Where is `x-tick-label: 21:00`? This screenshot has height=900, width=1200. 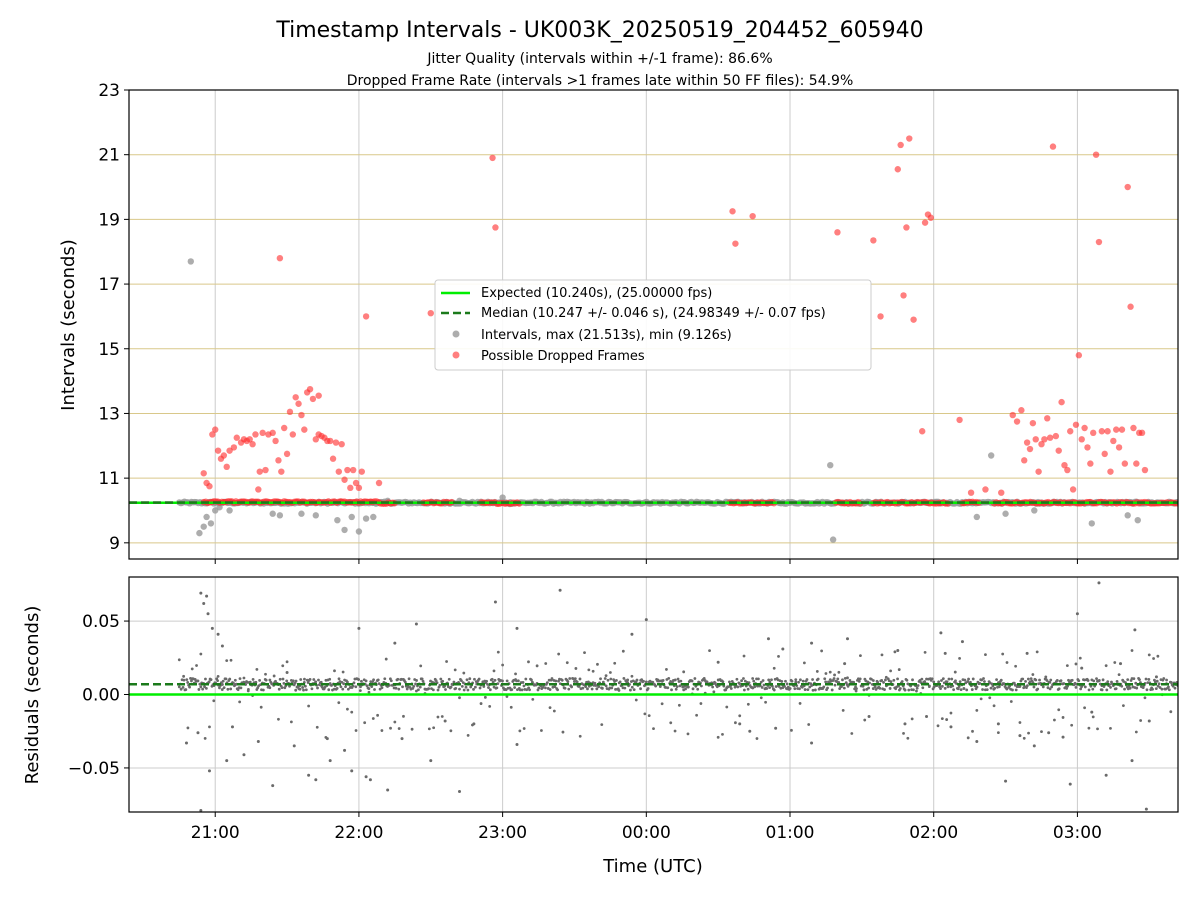 x-tick-label: 21:00 is located at coordinates (215, 833).